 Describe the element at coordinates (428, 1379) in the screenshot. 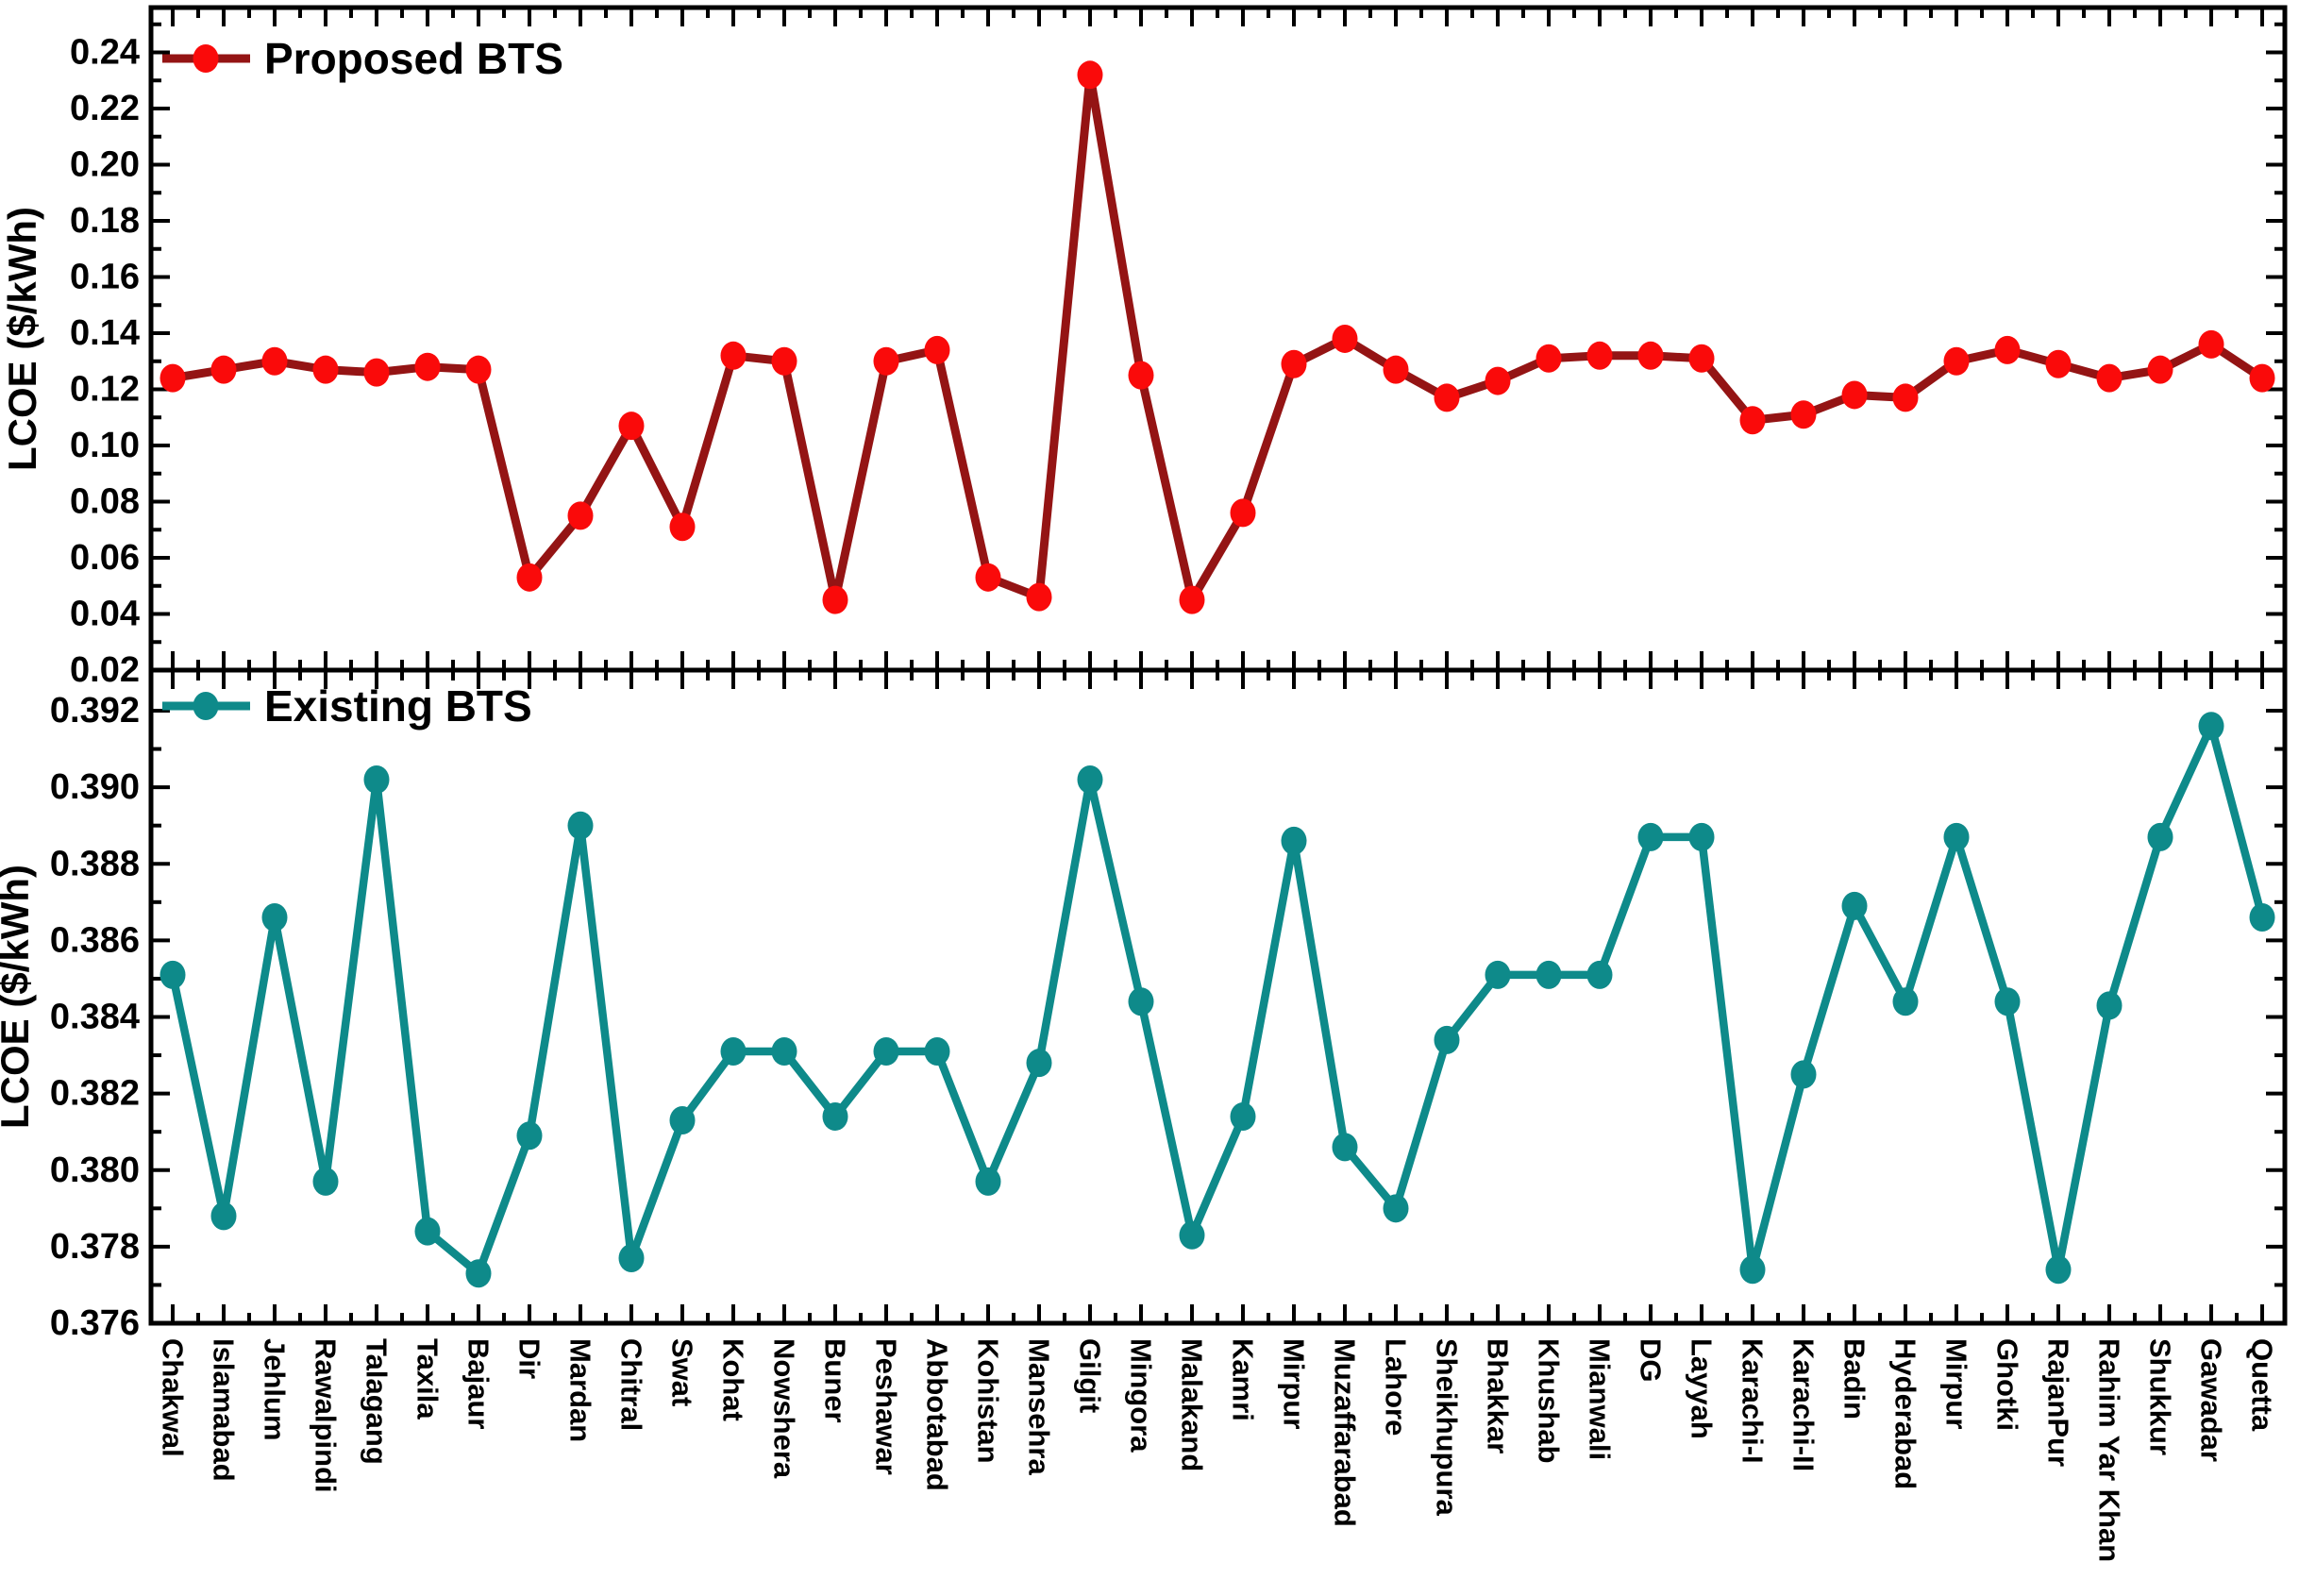

I see `x-tick-label: Taxila` at that location.